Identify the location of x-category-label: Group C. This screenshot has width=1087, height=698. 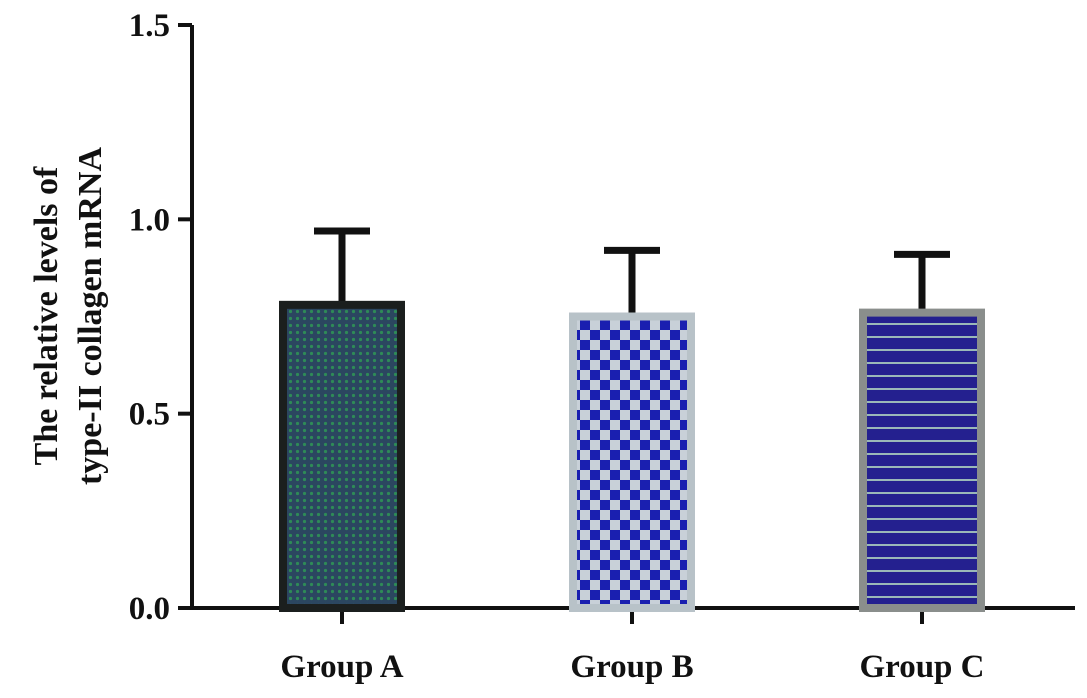
(921, 667).